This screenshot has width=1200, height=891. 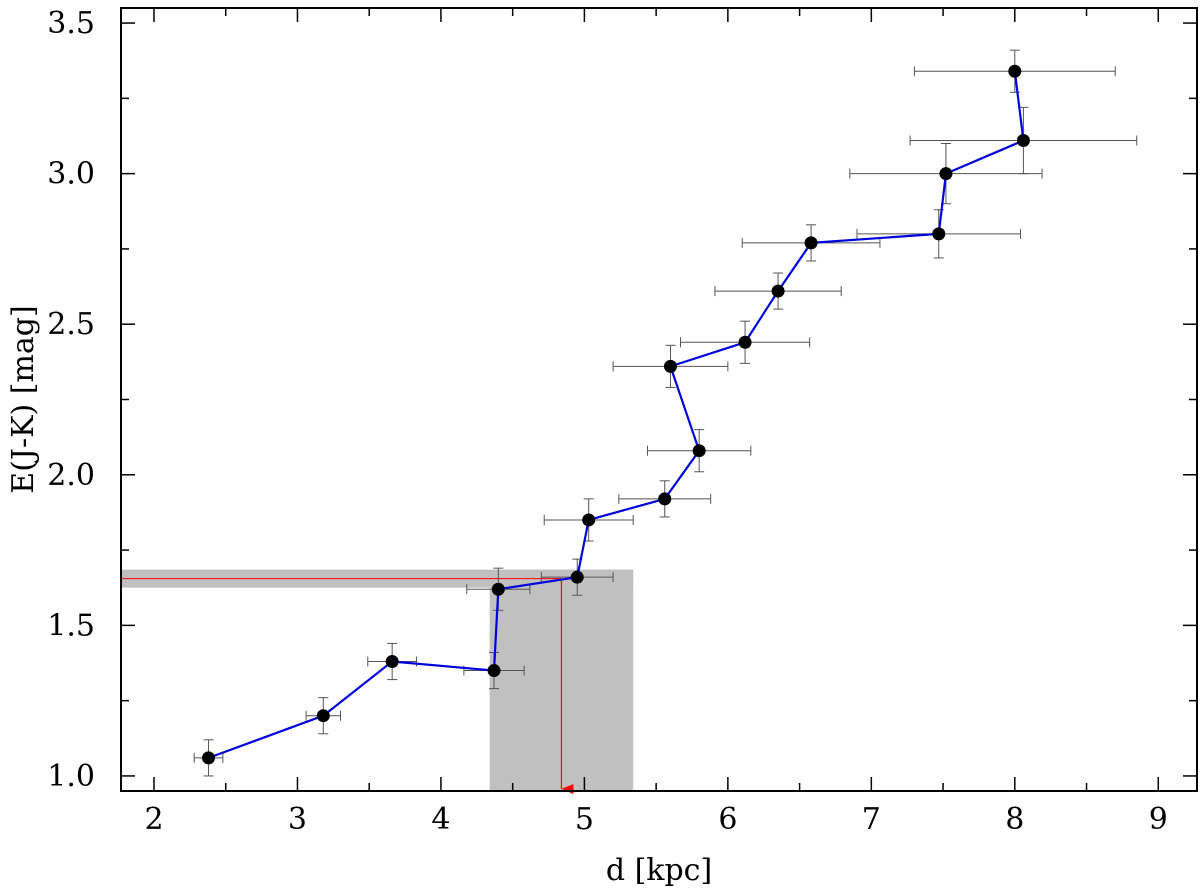 I want to click on error-bar, so click(x=392, y=661).